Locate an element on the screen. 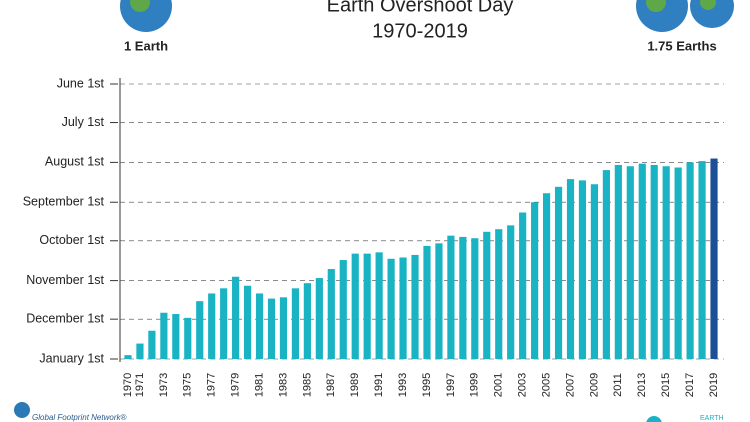 This screenshot has width=750, height=422. x-tick-label: 1977 is located at coordinates (212, 385).